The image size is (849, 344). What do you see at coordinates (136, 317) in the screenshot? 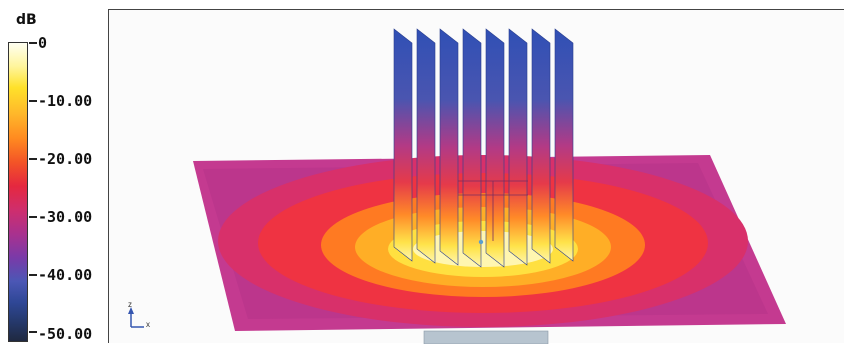
I see `axis-triad` at bounding box center [136, 317].